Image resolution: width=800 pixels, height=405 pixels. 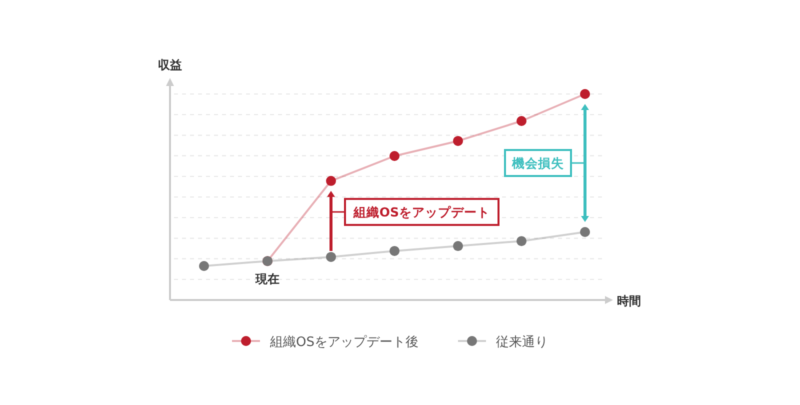 I want to click on legend-label: 組織OSをアップデート後, so click(x=343, y=342).